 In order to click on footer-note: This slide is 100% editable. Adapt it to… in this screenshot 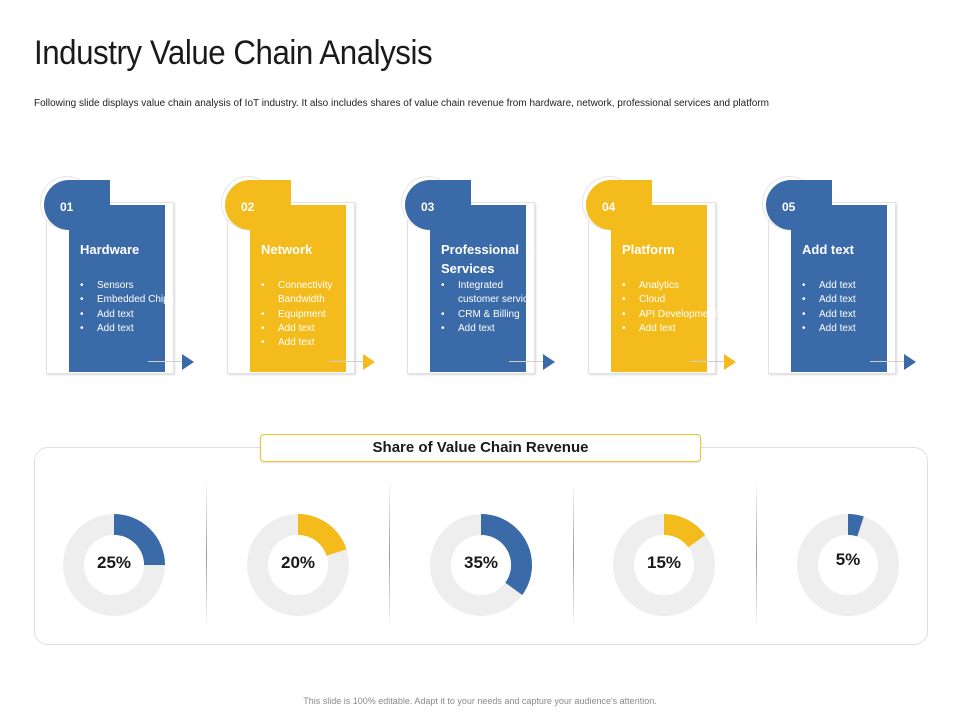, I will do `click(480, 701)`.